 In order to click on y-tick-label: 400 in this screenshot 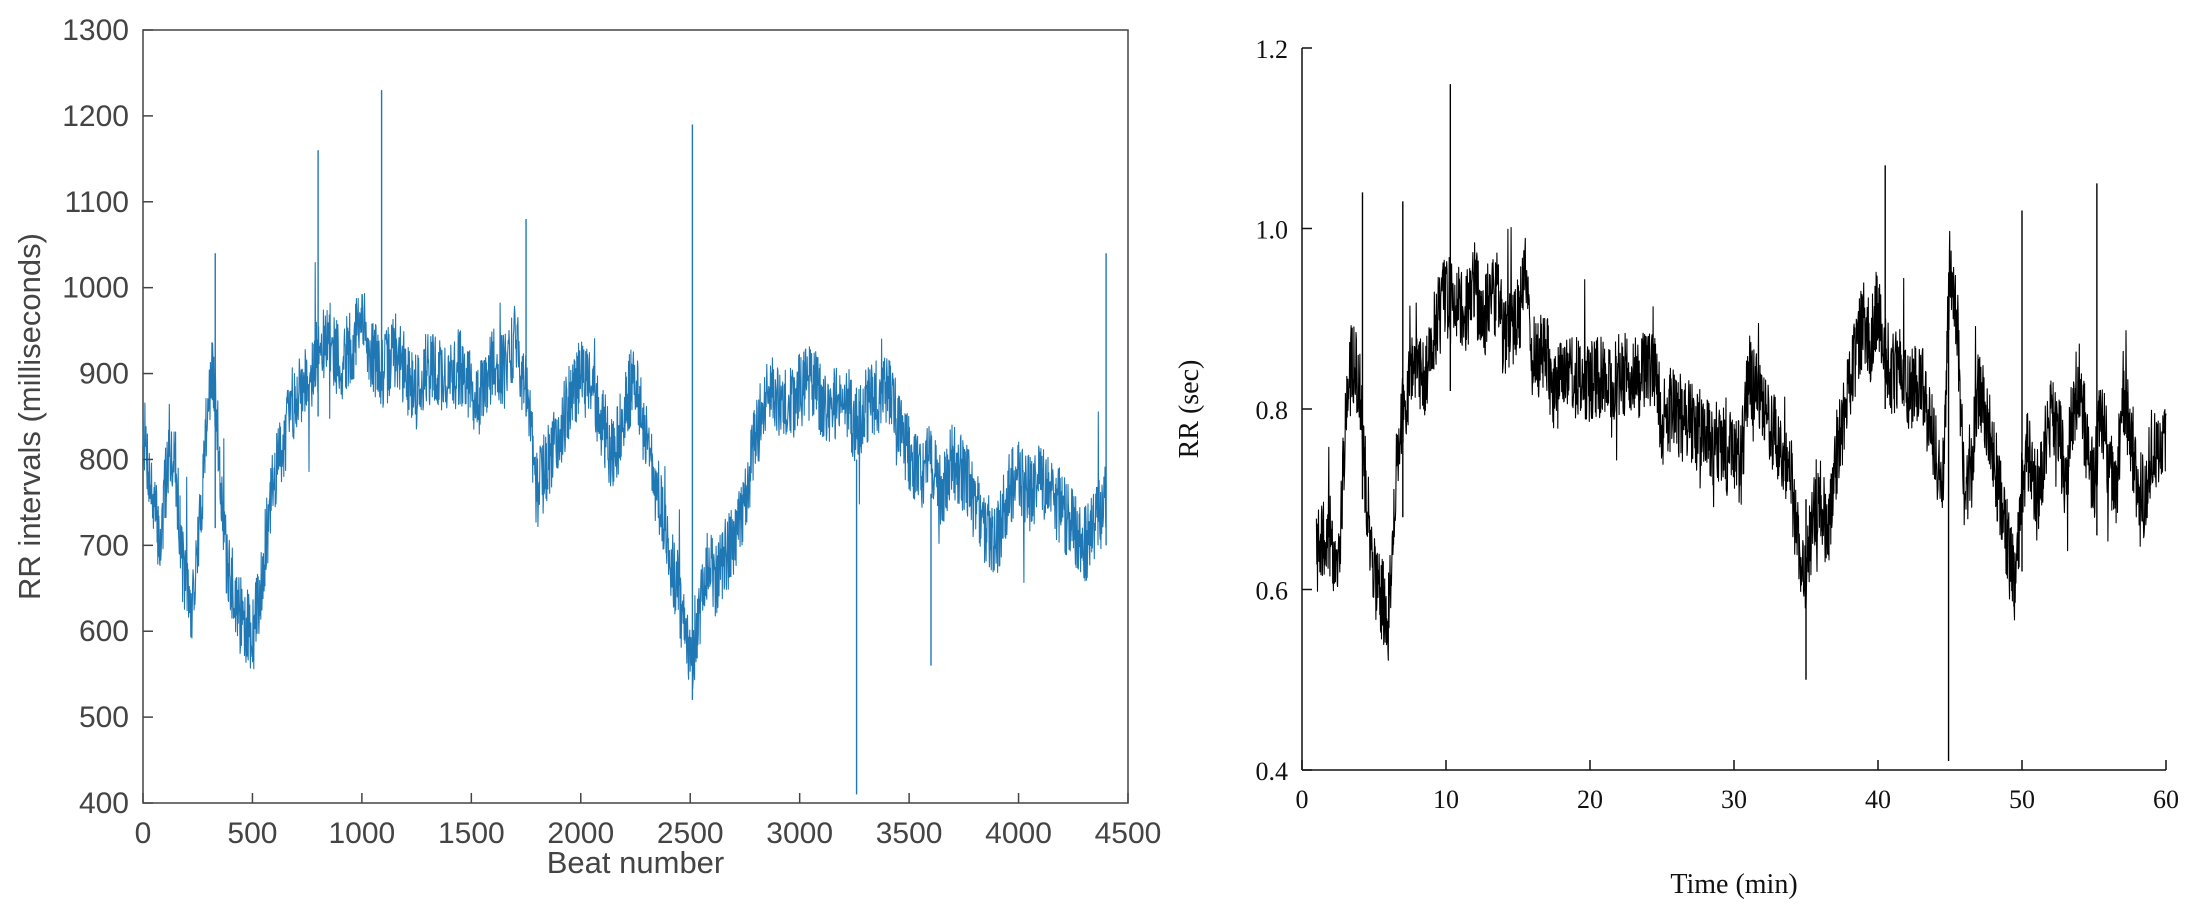, I will do `click(104, 803)`.